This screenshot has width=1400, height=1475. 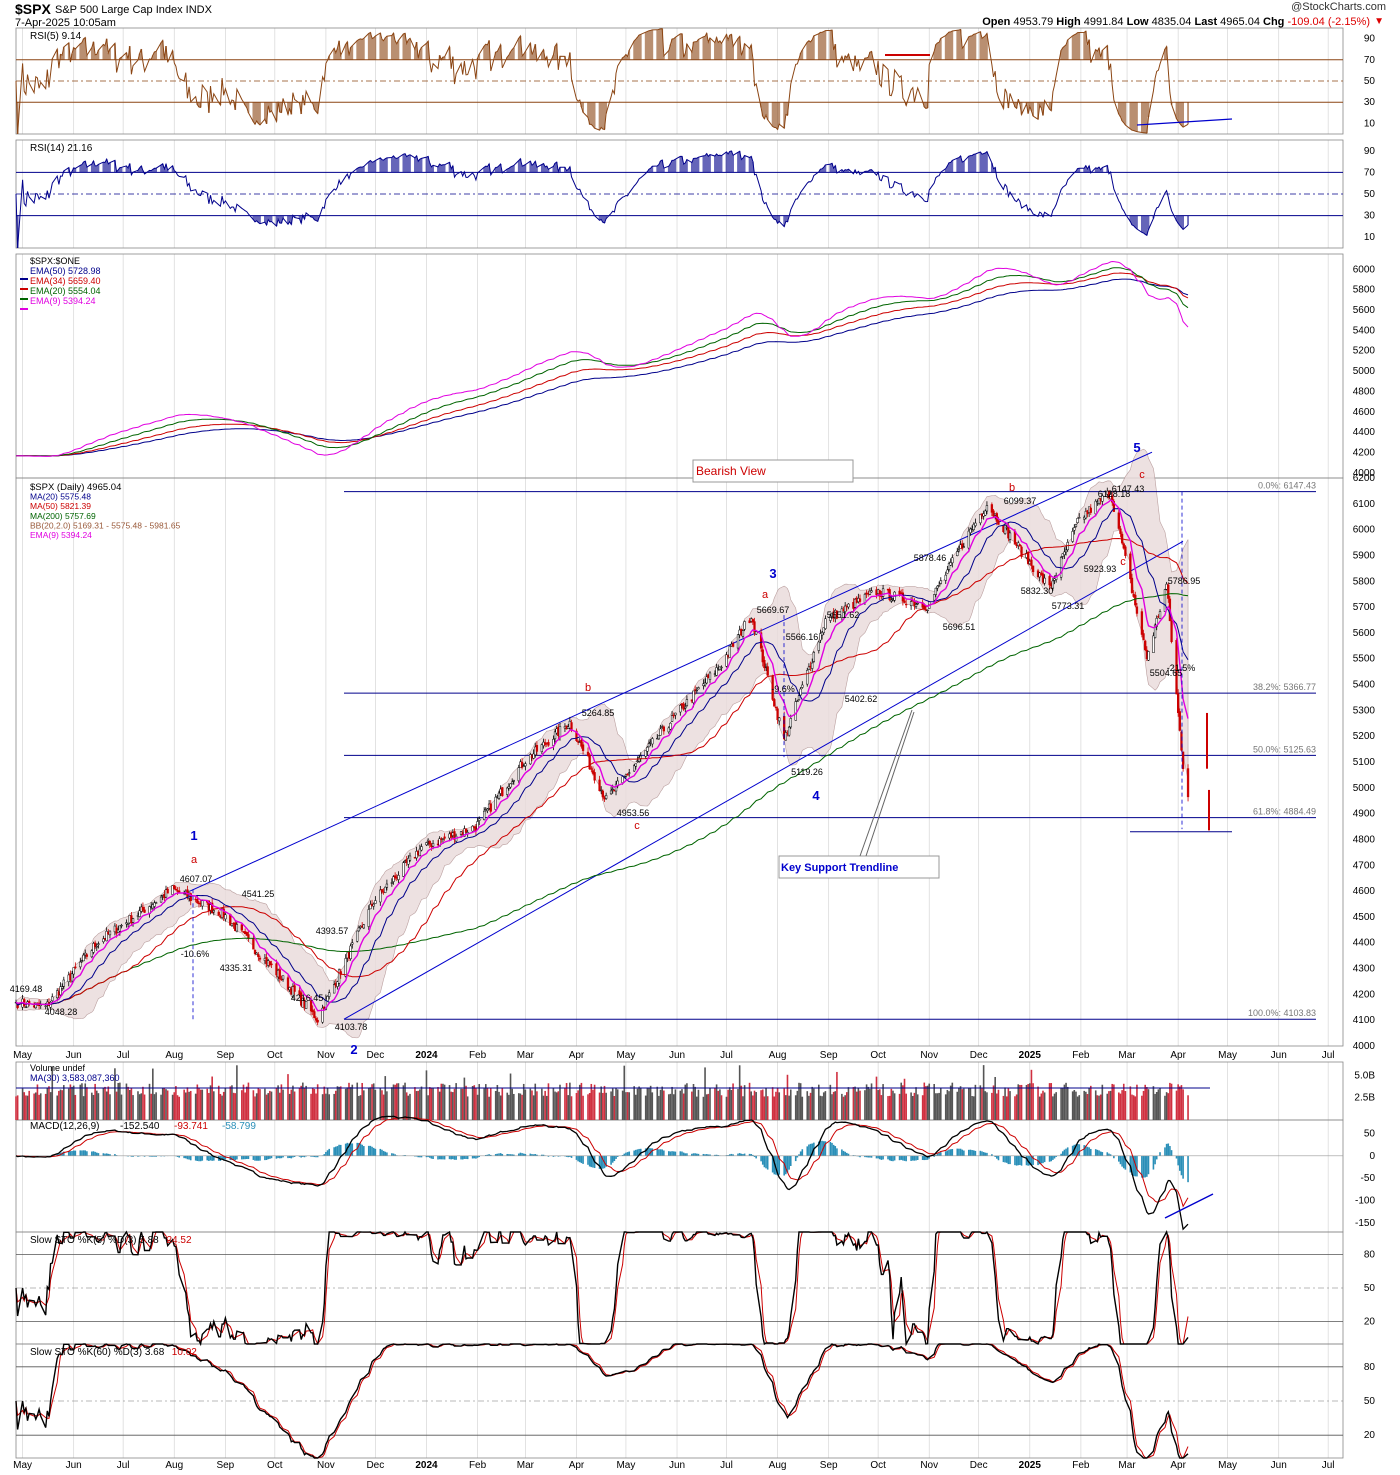 I want to click on x-tick-label: Jul, so click(x=123, y=1465).